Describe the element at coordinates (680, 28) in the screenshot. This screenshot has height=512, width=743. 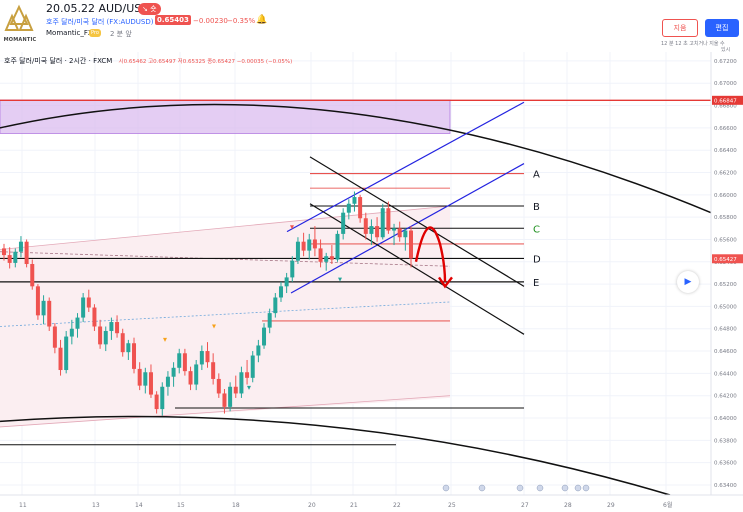
I see `delete-button: 지움` at that location.